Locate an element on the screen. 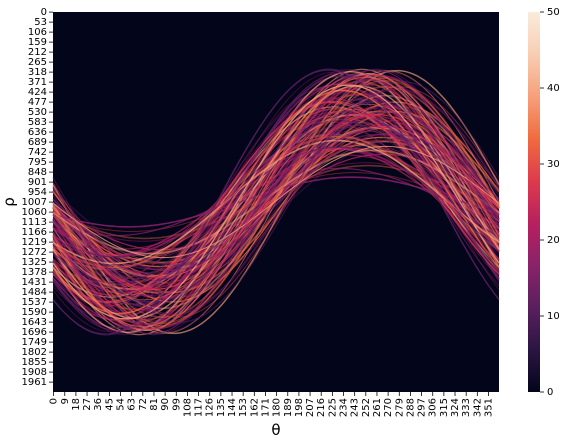  x-tick-label: 243 is located at coordinates (355, 407).